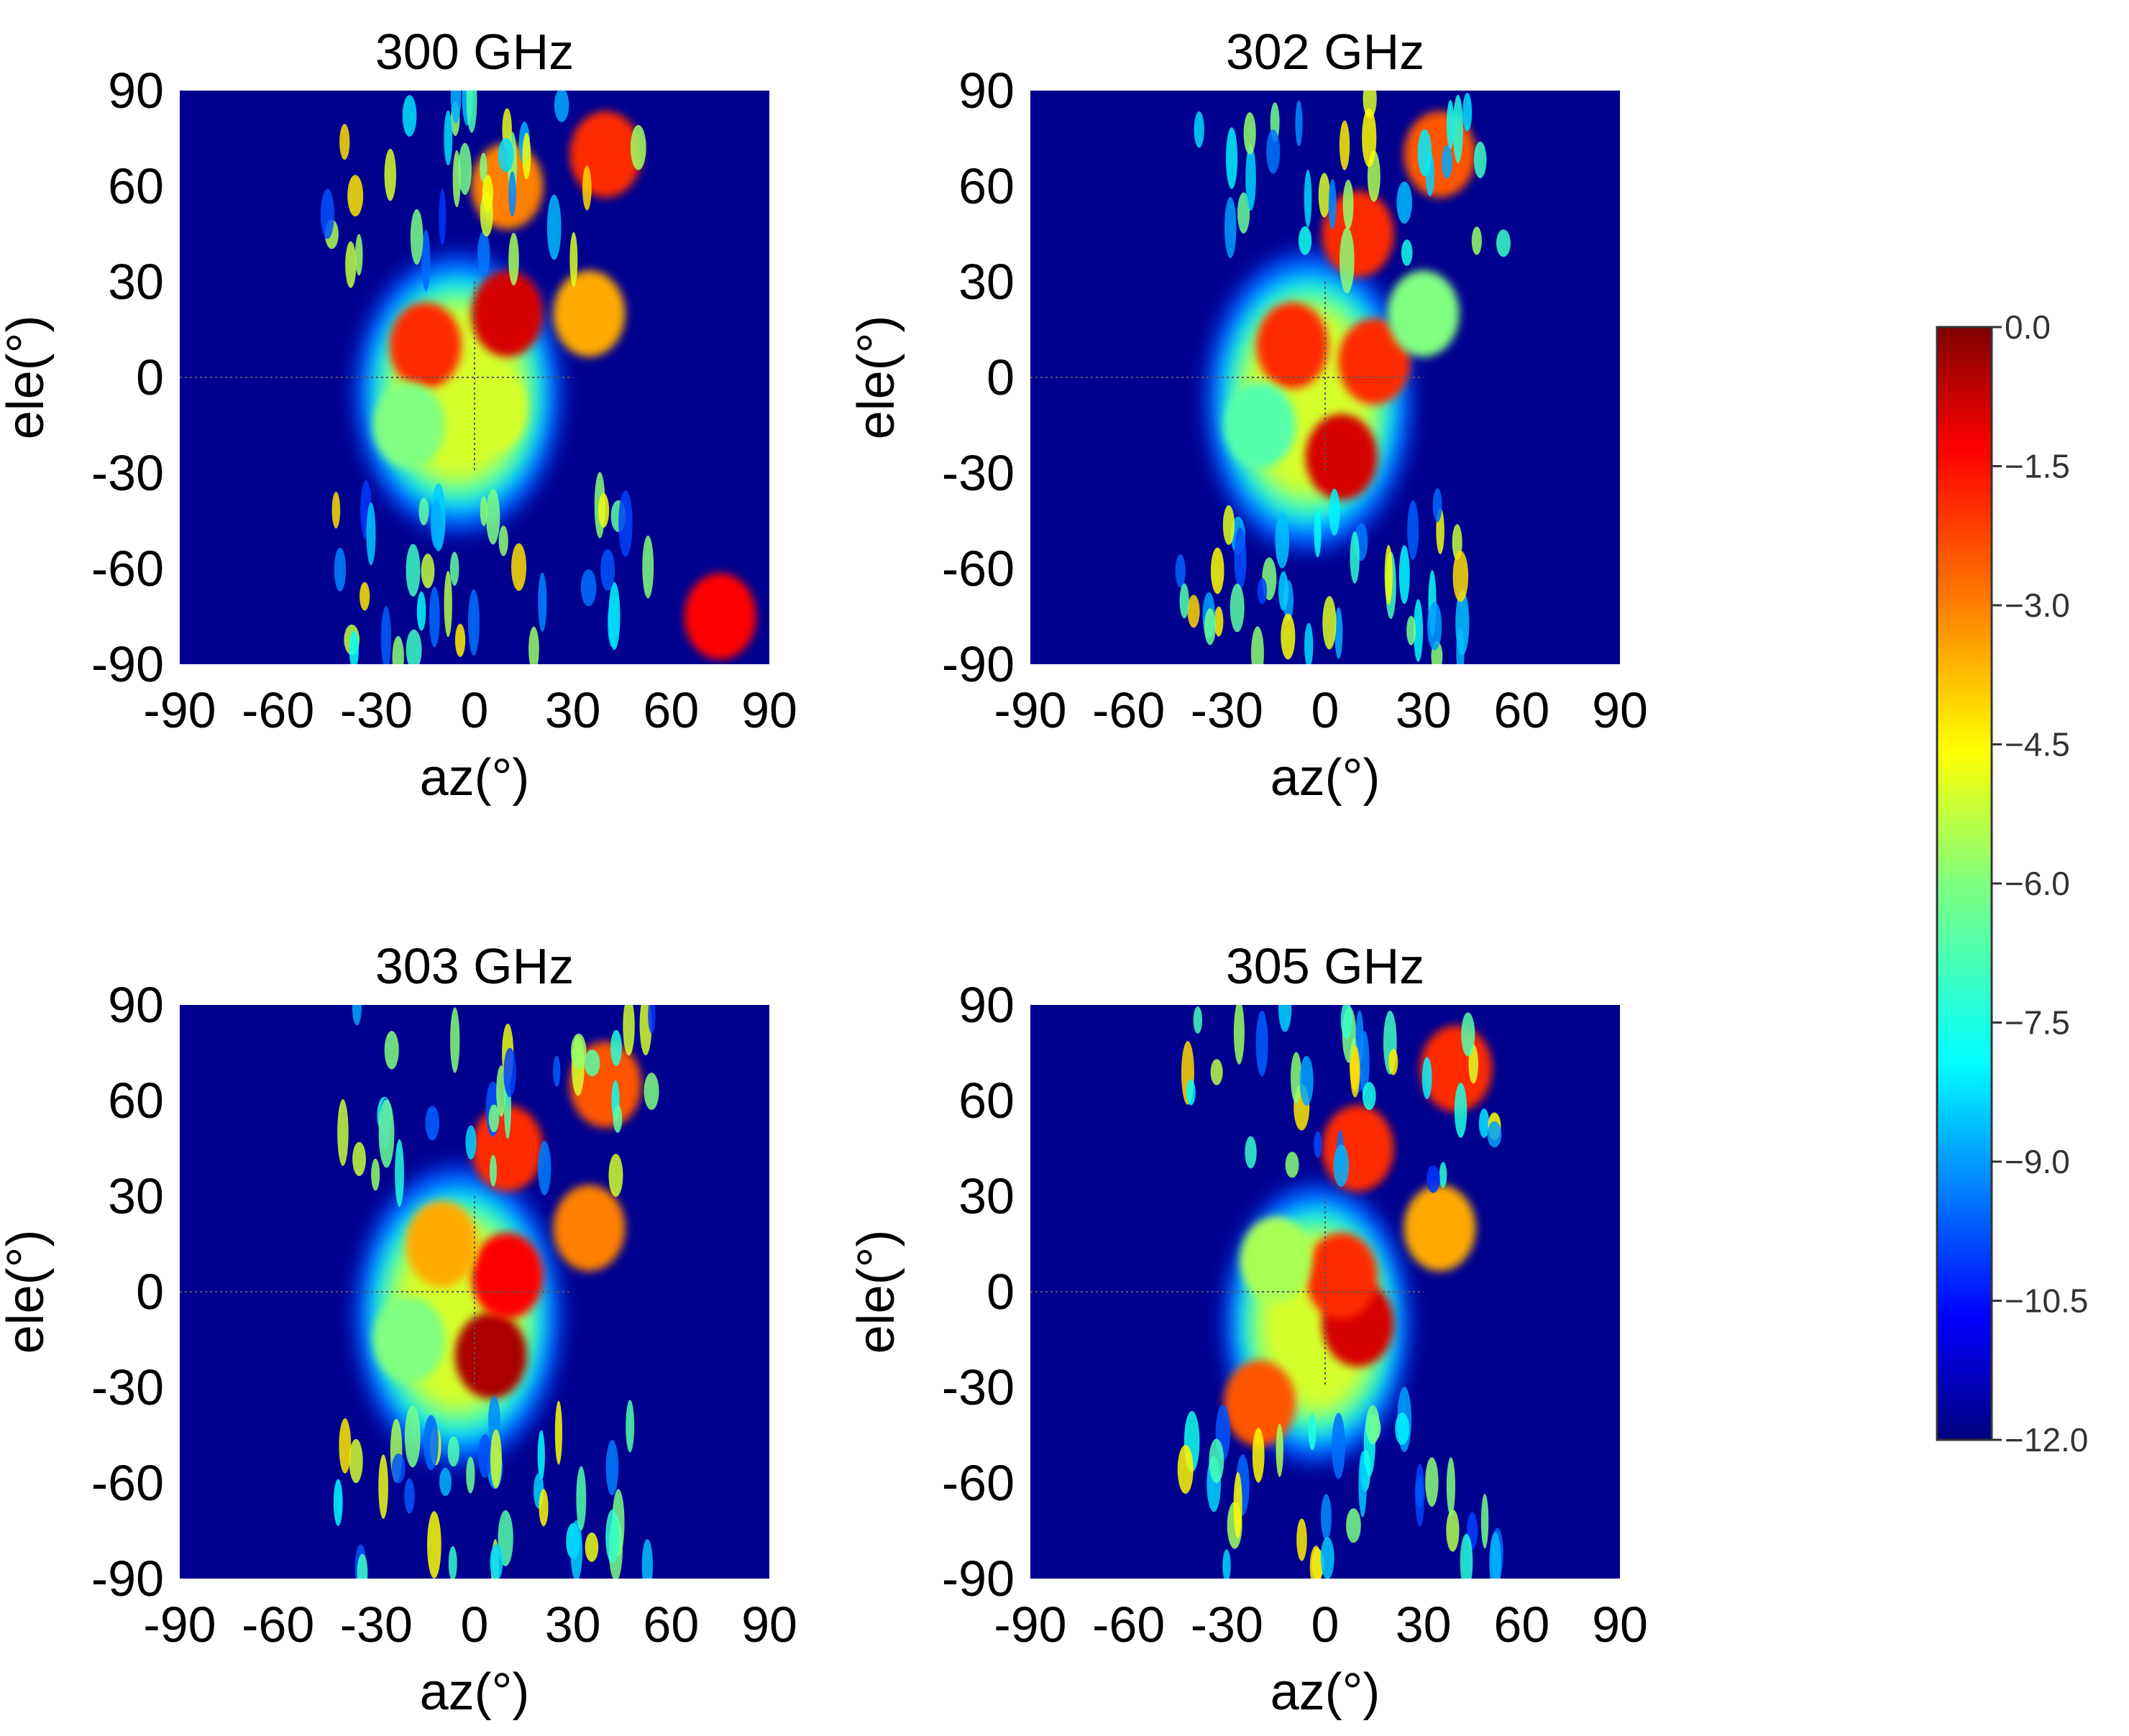 This screenshot has height=1736, width=2129. I want to click on y-tick-label: 0, so click(150, 377).